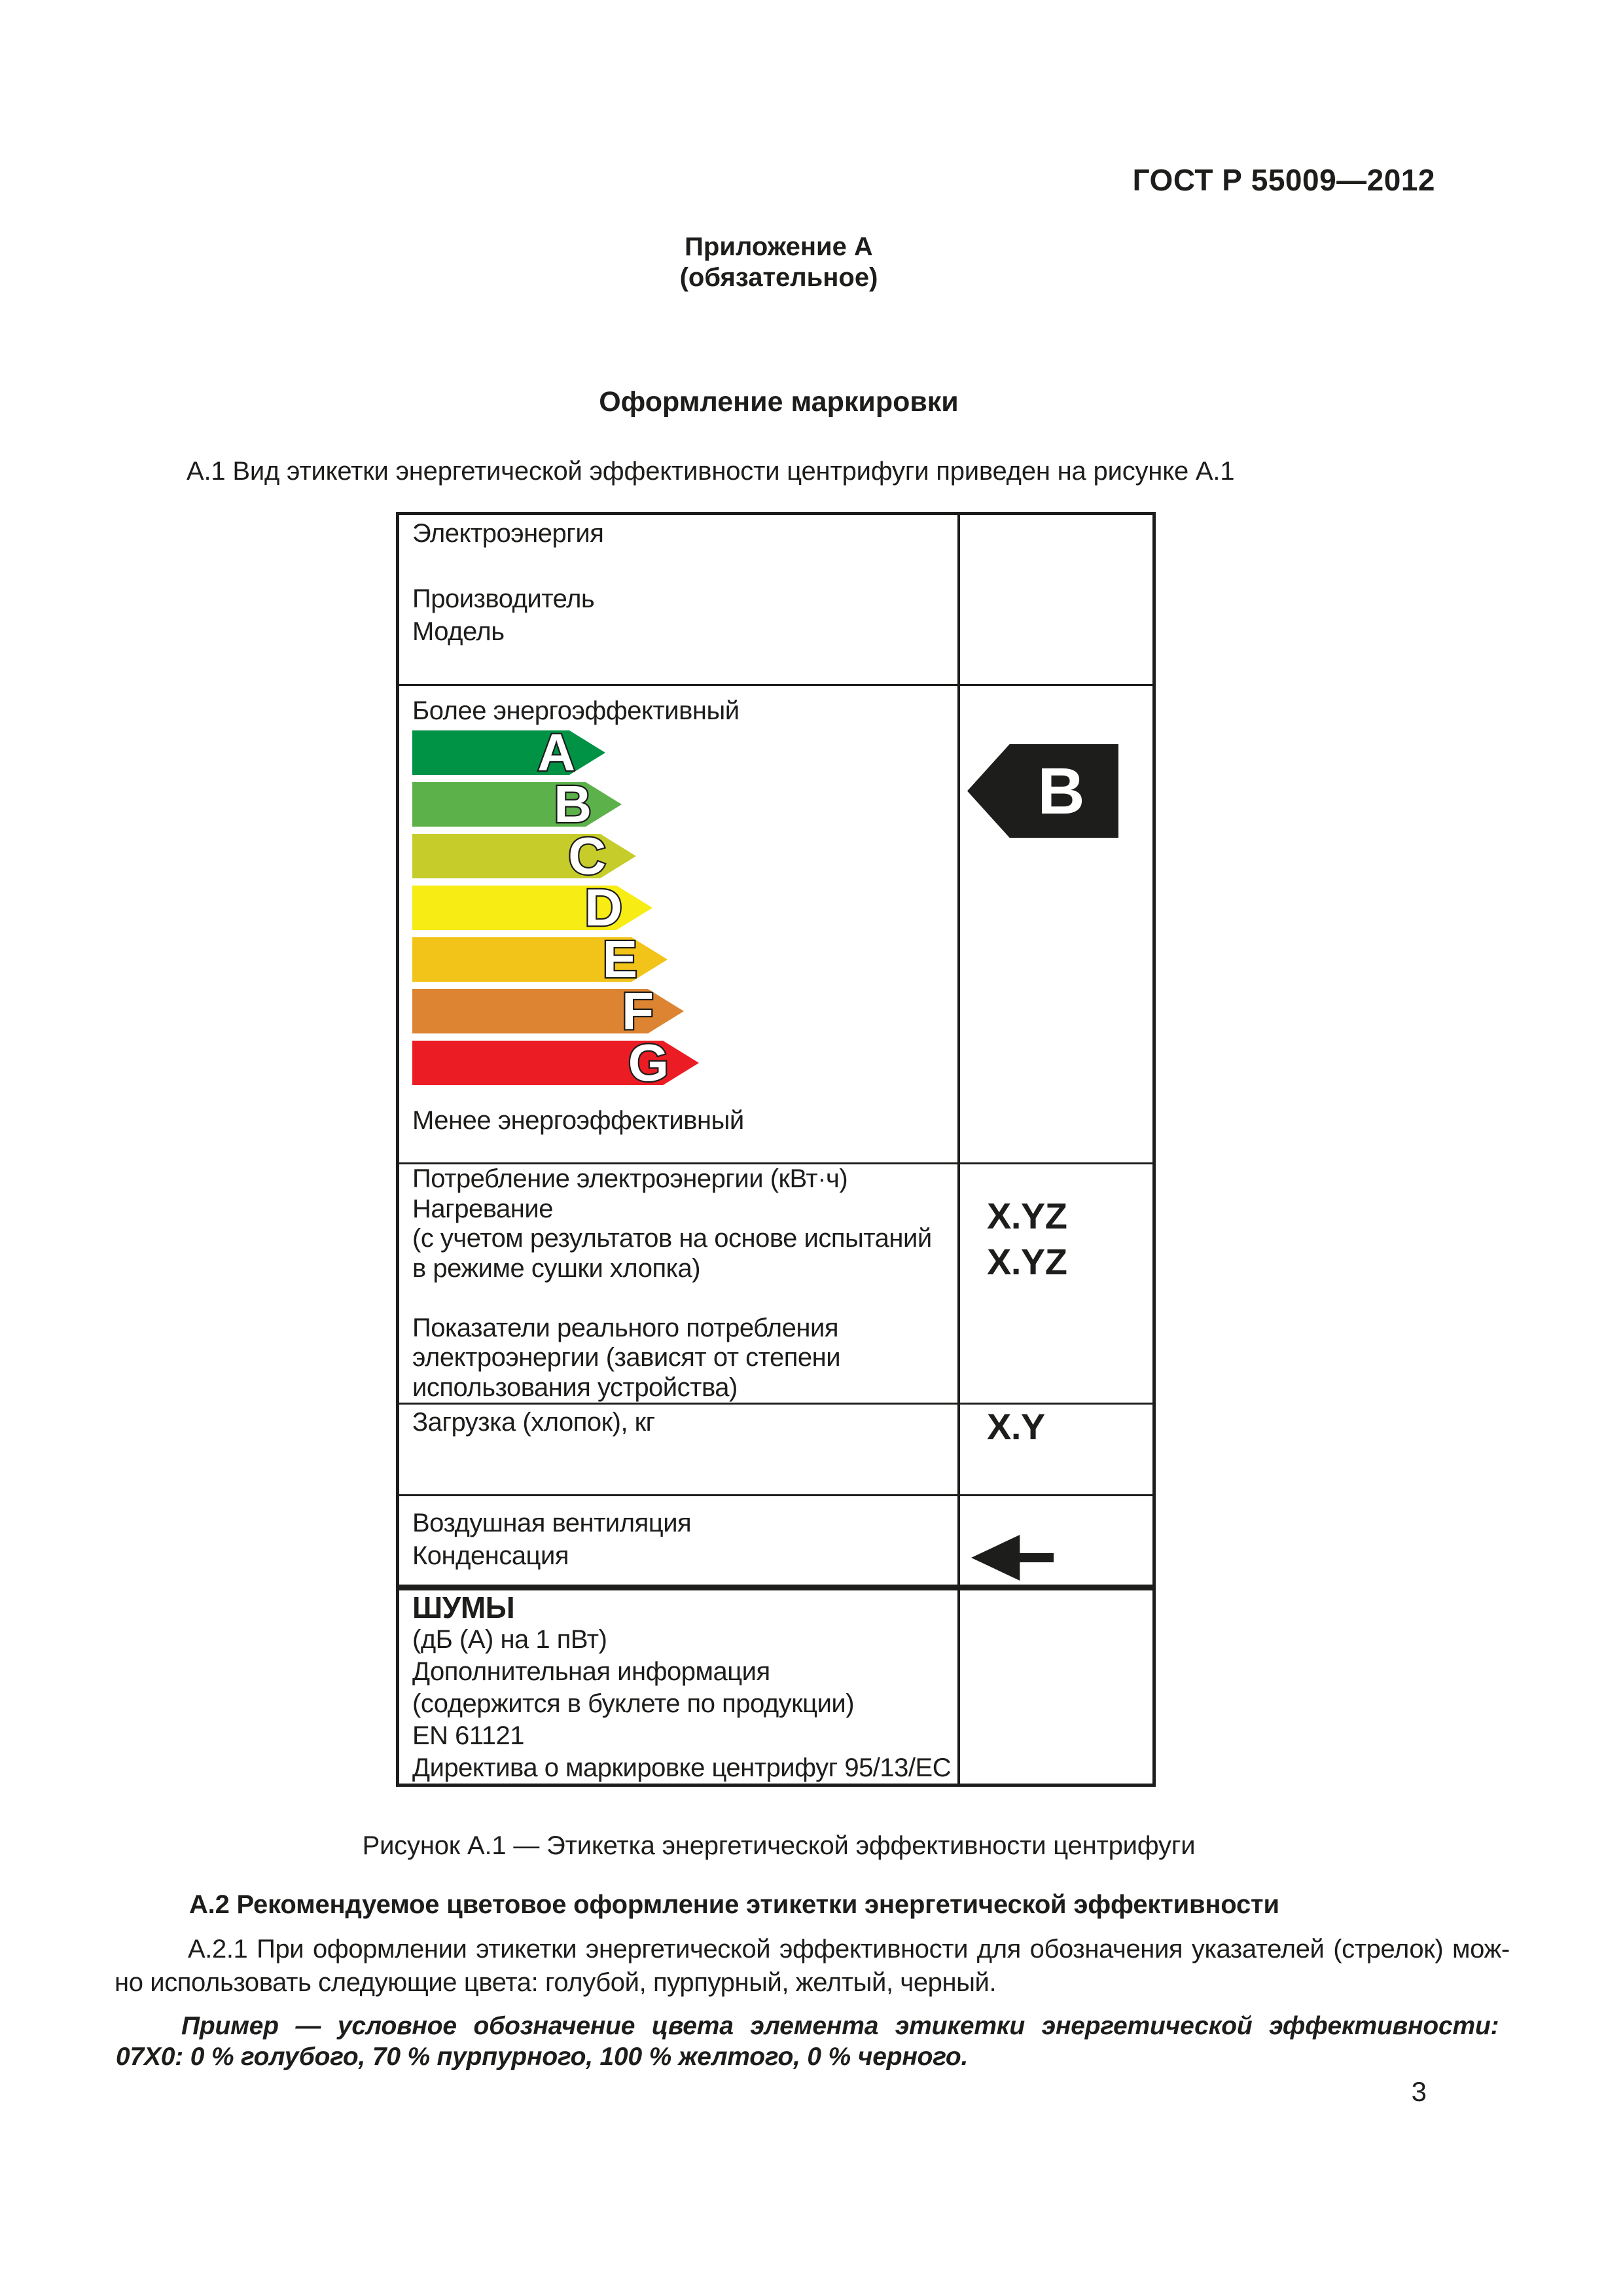 This screenshot has width=1623, height=2296. What do you see at coordinates (575, 1387) in the screenshot?
I see `consumption-line: использования устройства)` at bounding box center [575, 1387].